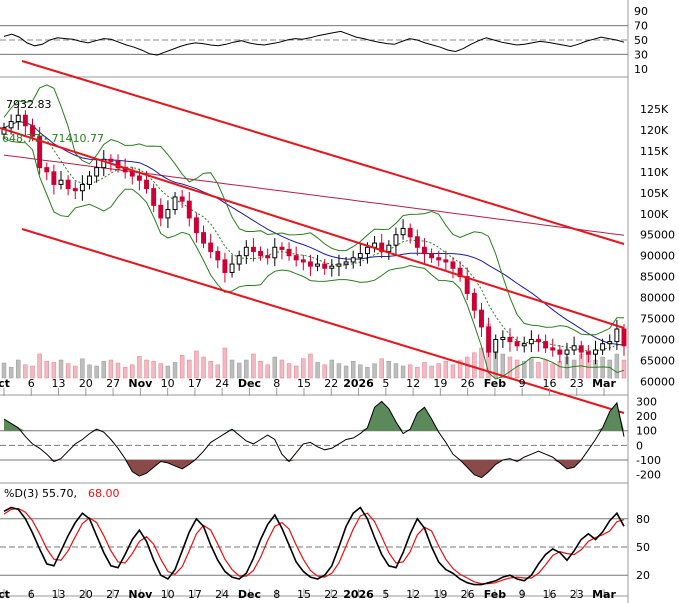 This screenshot has height=603, width=679. Describe the element at coordinates (641, 26) in the screenshot. I see `rsi-tick-label: 70` at that location.